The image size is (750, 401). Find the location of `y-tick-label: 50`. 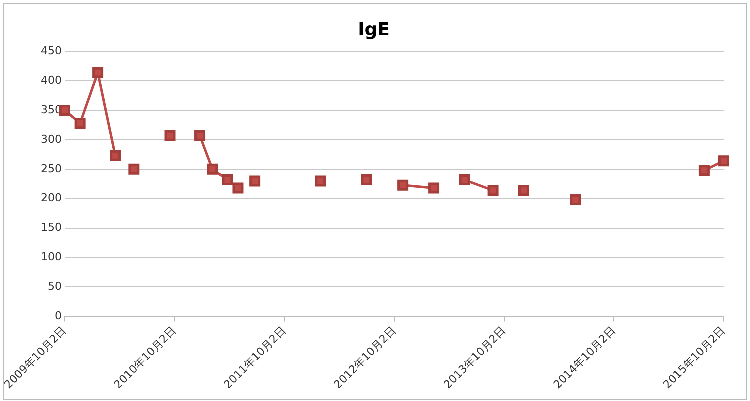

y-tick-label: 50 is located at coordinates (55, 287).